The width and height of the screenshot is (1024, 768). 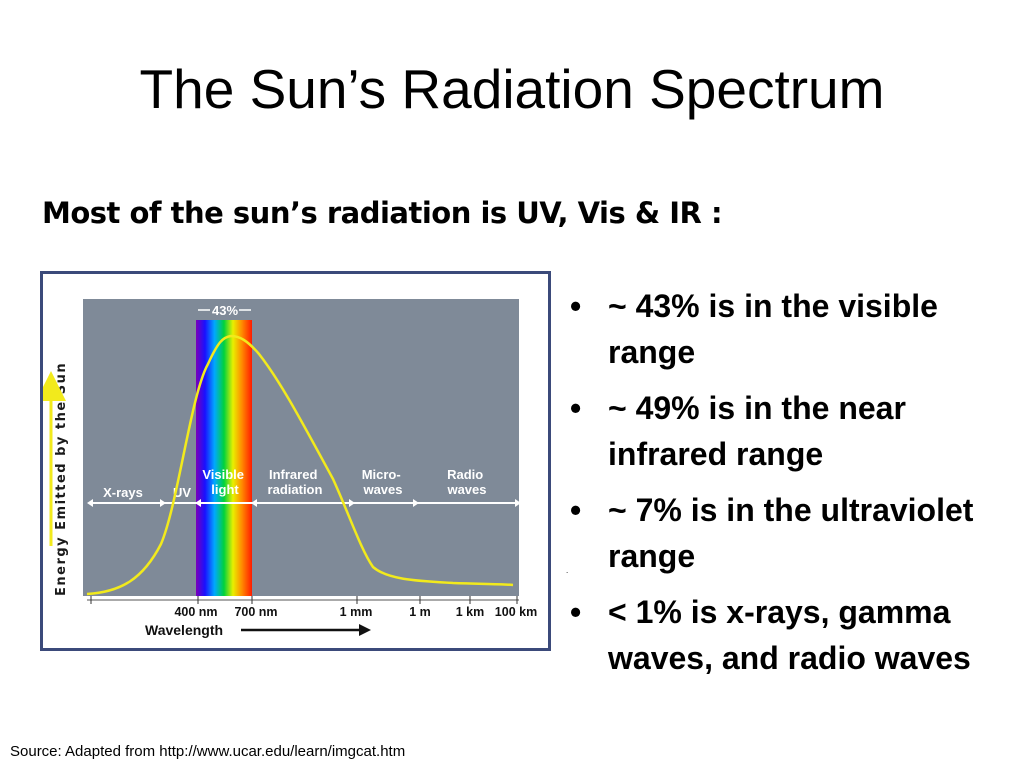 What do you see at coordinates (224, 458) in the screenshot?
I see `visible-band` at bounding box center [224, 458].